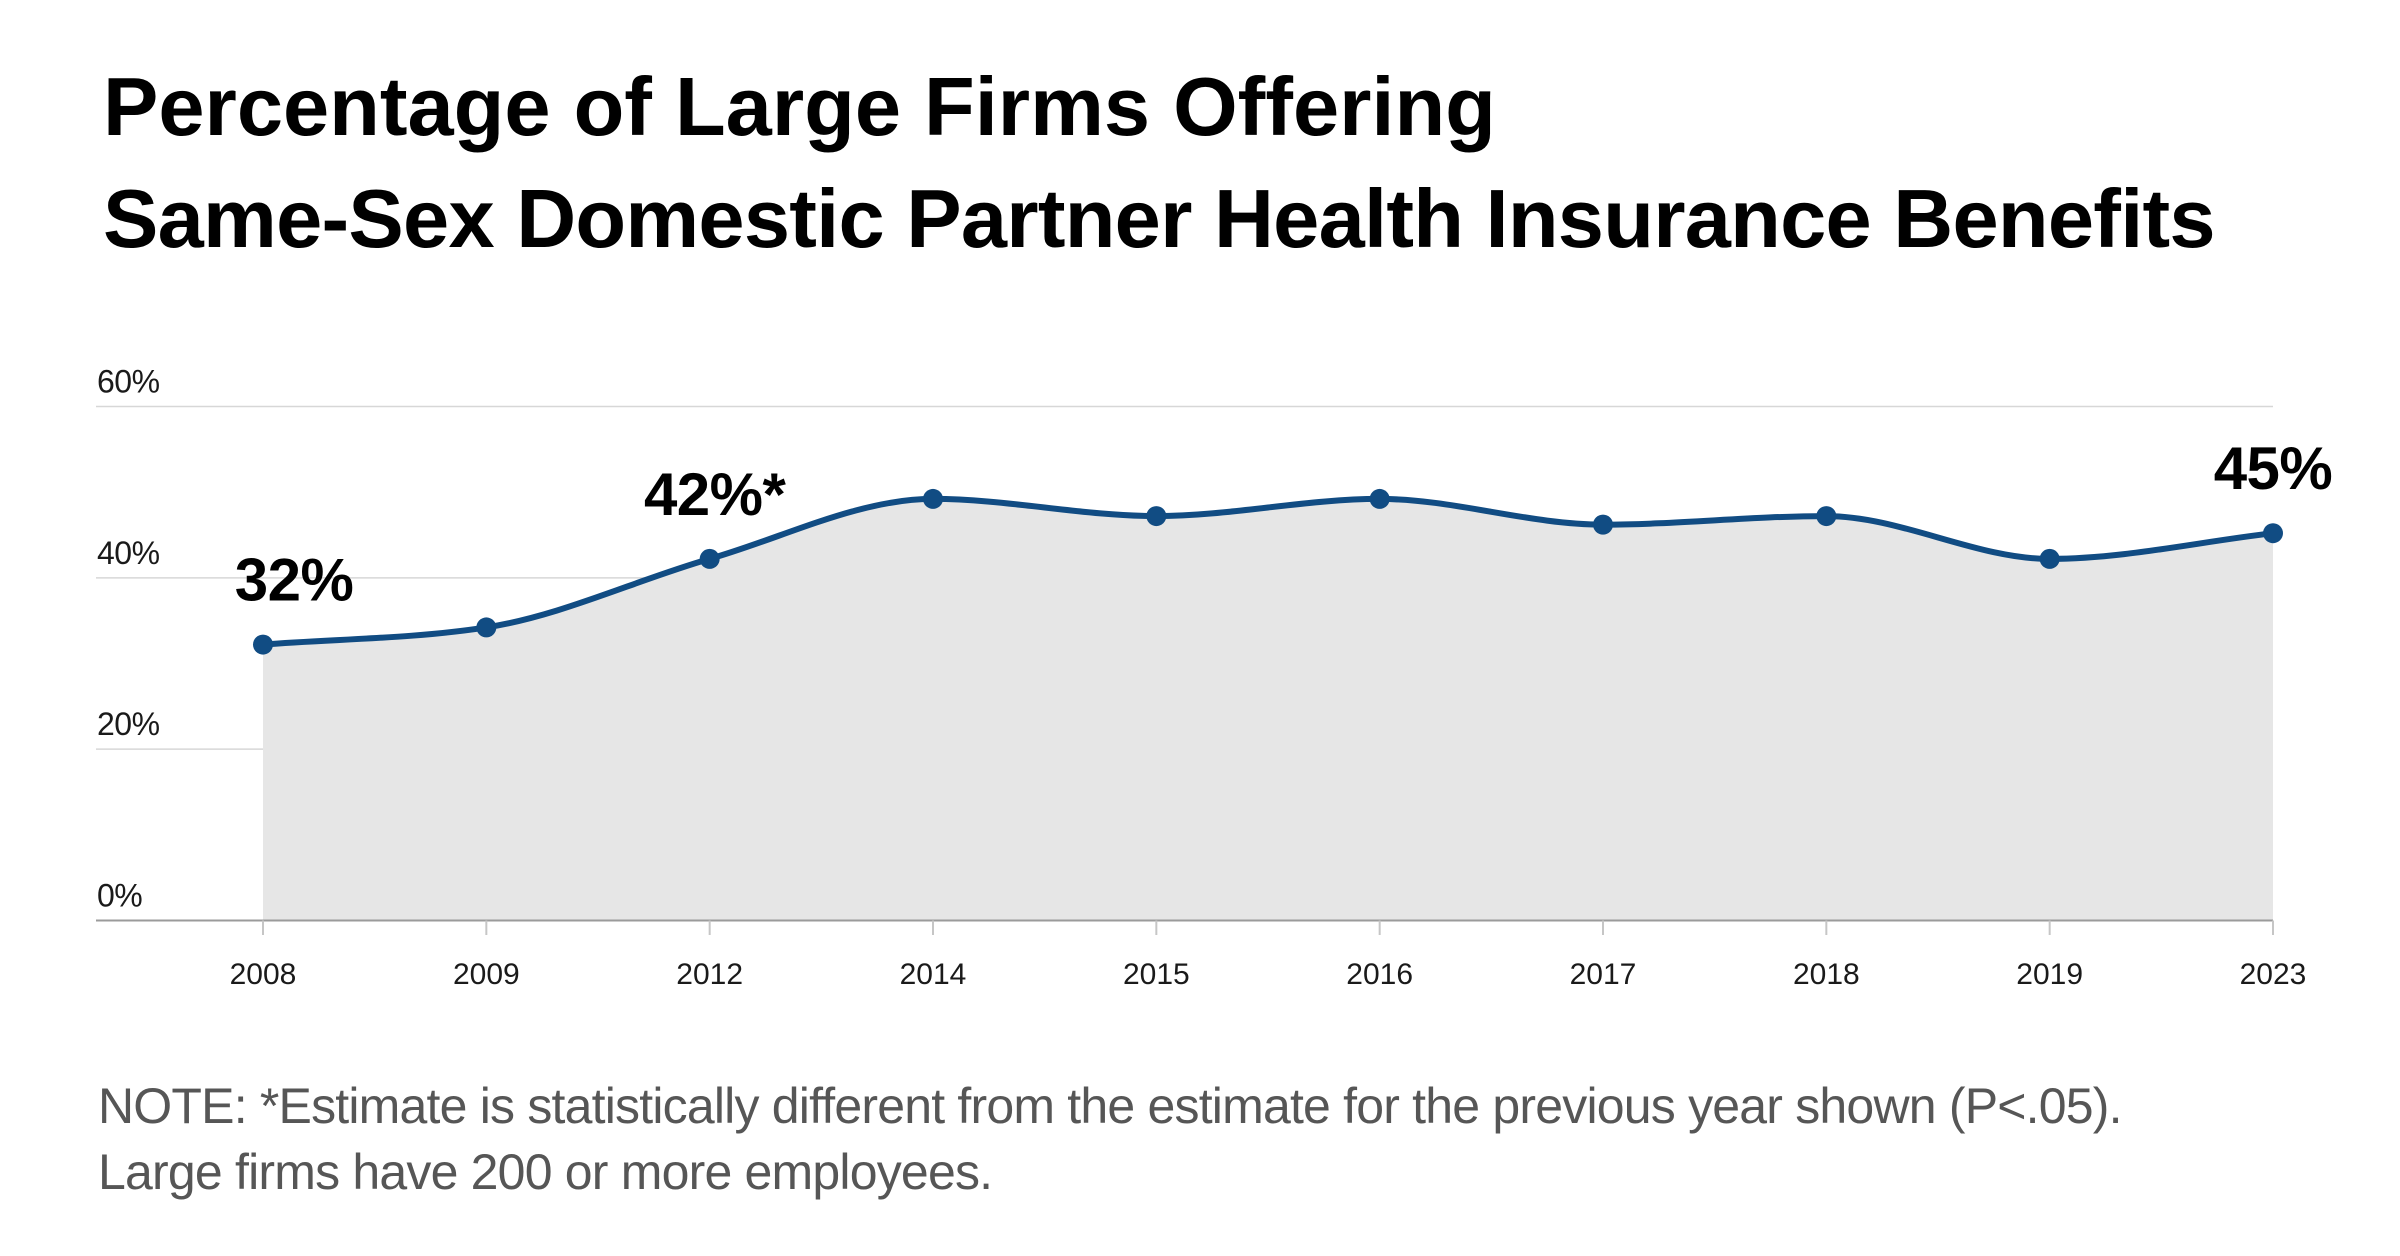 The width and height of the screenshot is (2400, 1256). What do you see at coordinates (2273, 974) in the screenshot?
I see `x-axis-label: 2023` at bounding box center [2273, 974].